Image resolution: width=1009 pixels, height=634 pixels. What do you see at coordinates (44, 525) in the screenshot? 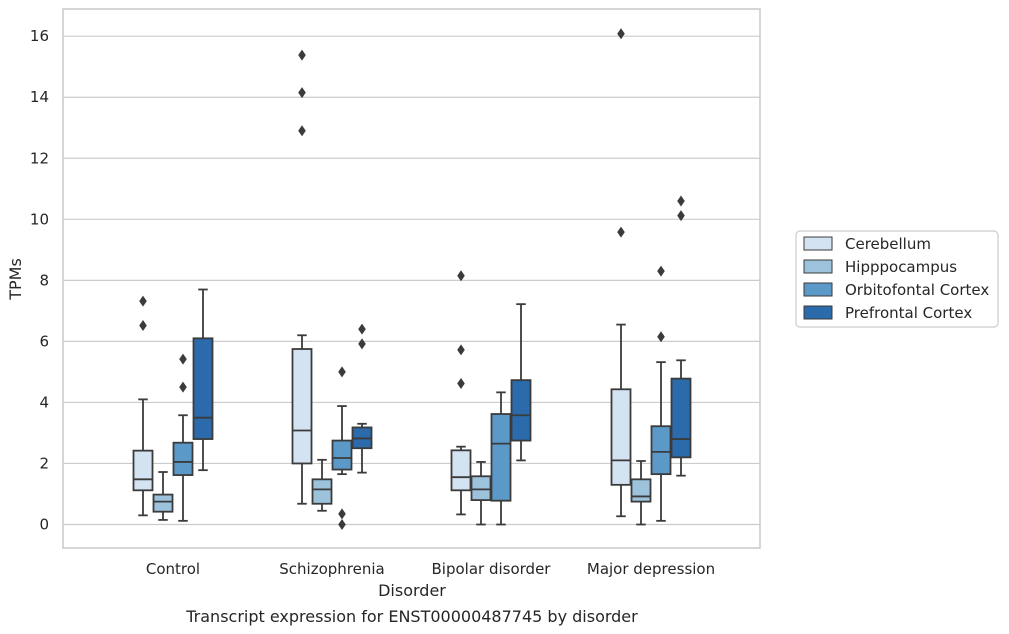
I see `y-tick-label: 0` at bounding box center [44, 525].